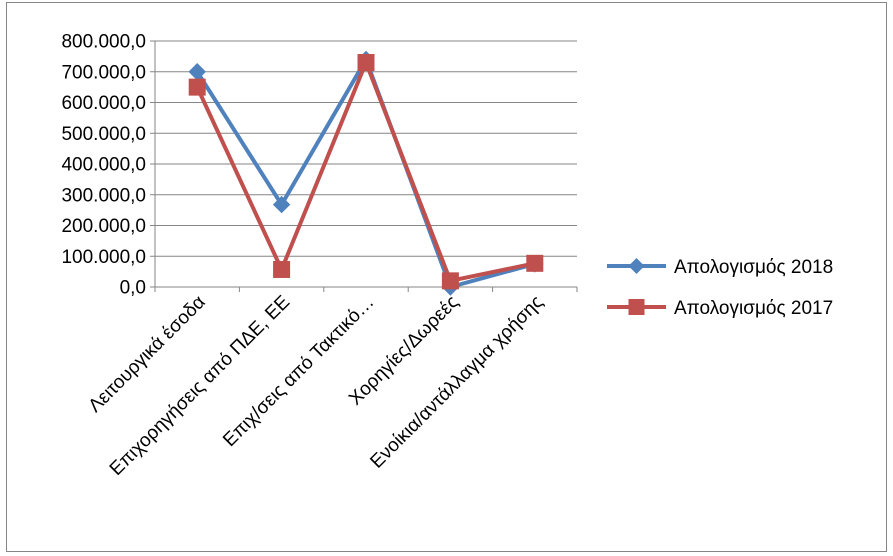 The height and width of the screenshot is (556, 893). I want to click on legend-marker-square, so click(636, 307).